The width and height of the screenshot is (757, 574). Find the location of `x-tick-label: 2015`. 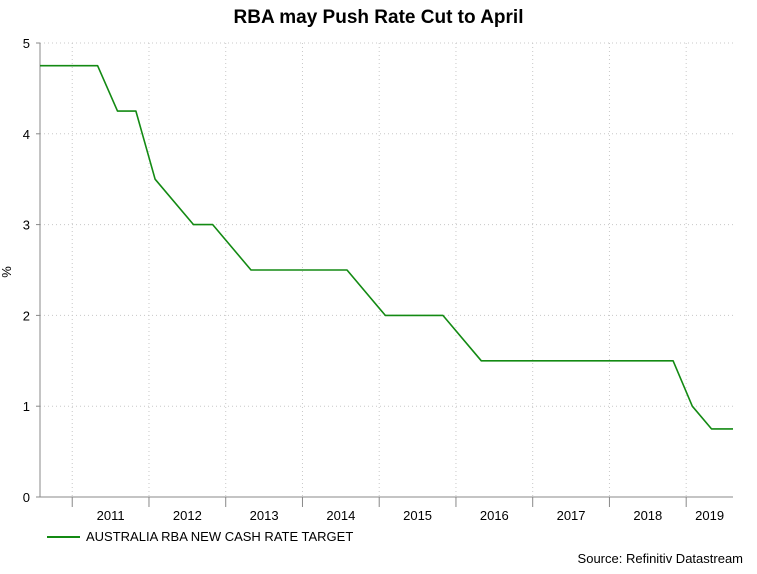

x-tick-label: 2015 is located at coordinates (417, 515).